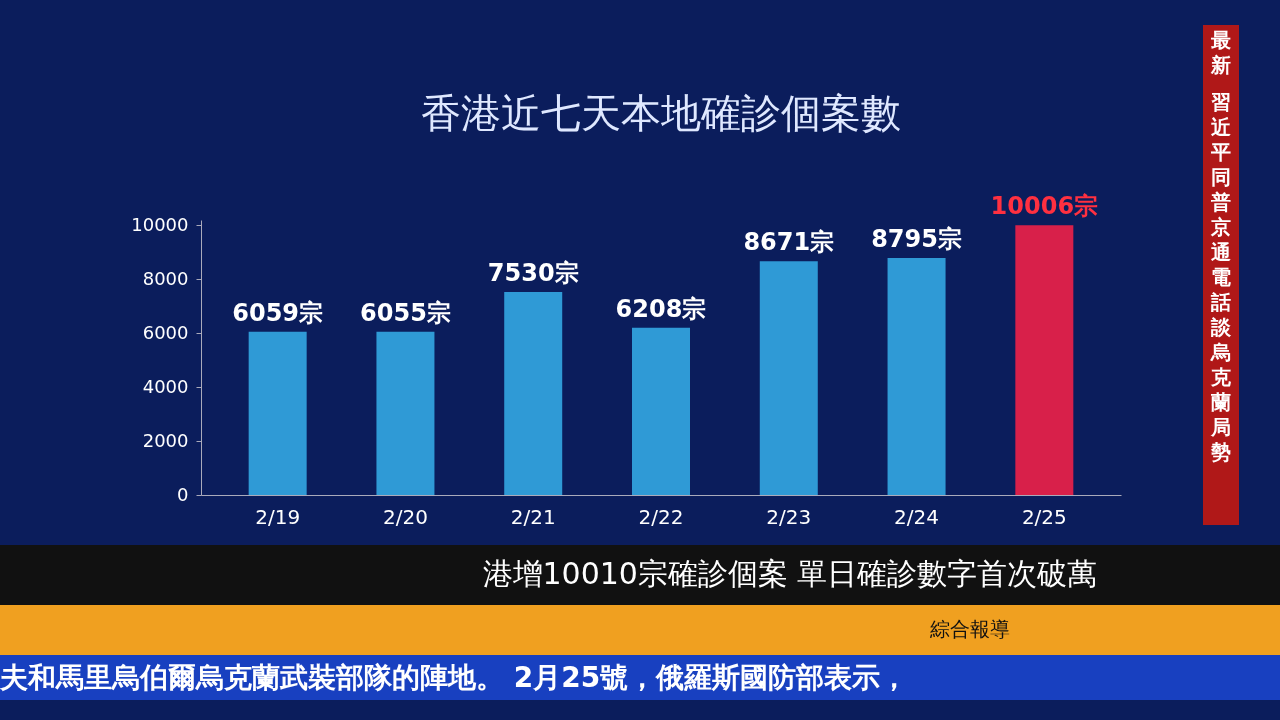 Image resolution: width=1280 pixels, height=720 pixels. Describe the element at coordinates (1221, 277) in the screenshot. I see `text: 習近平同普京通電話談烏克蘭局勢` at that location.